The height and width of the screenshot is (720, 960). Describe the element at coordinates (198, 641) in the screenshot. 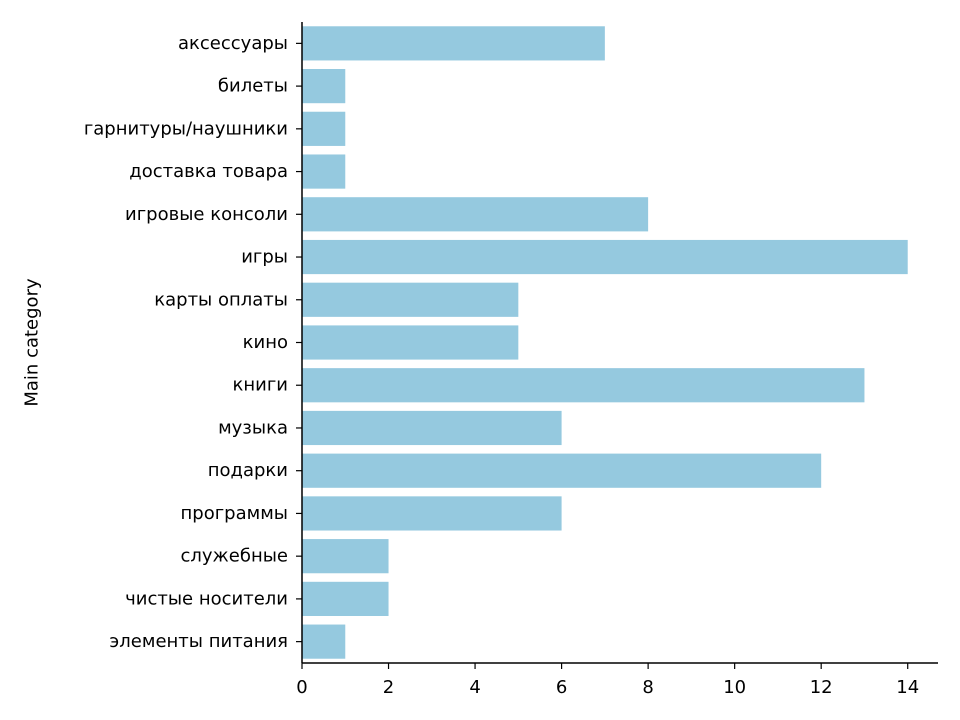

I see `y-tick-label: элементы питания` at that location.